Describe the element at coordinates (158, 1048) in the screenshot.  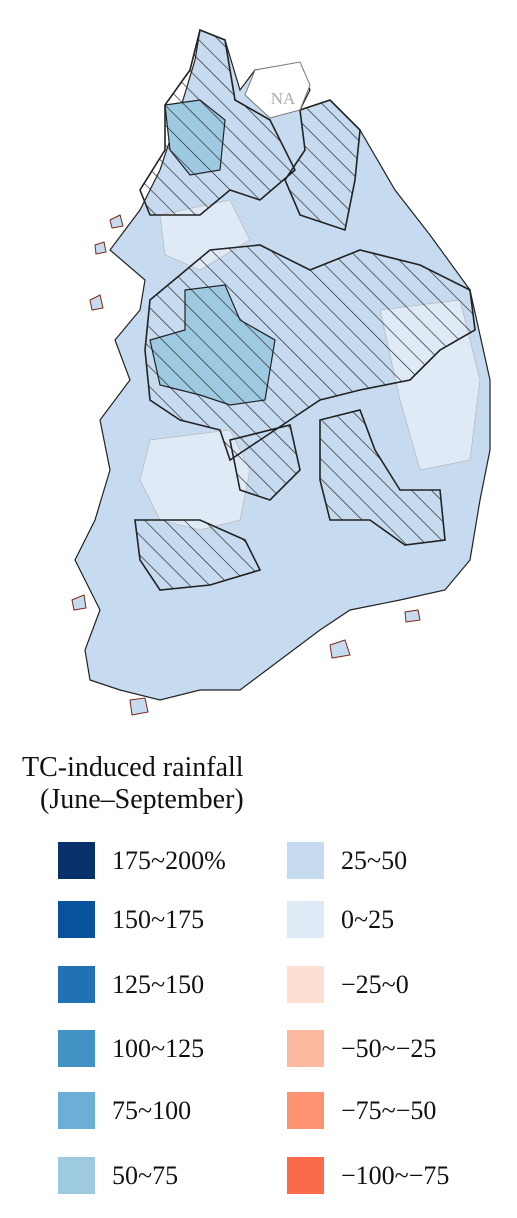
I see `legend-label: 100~125` at that location.